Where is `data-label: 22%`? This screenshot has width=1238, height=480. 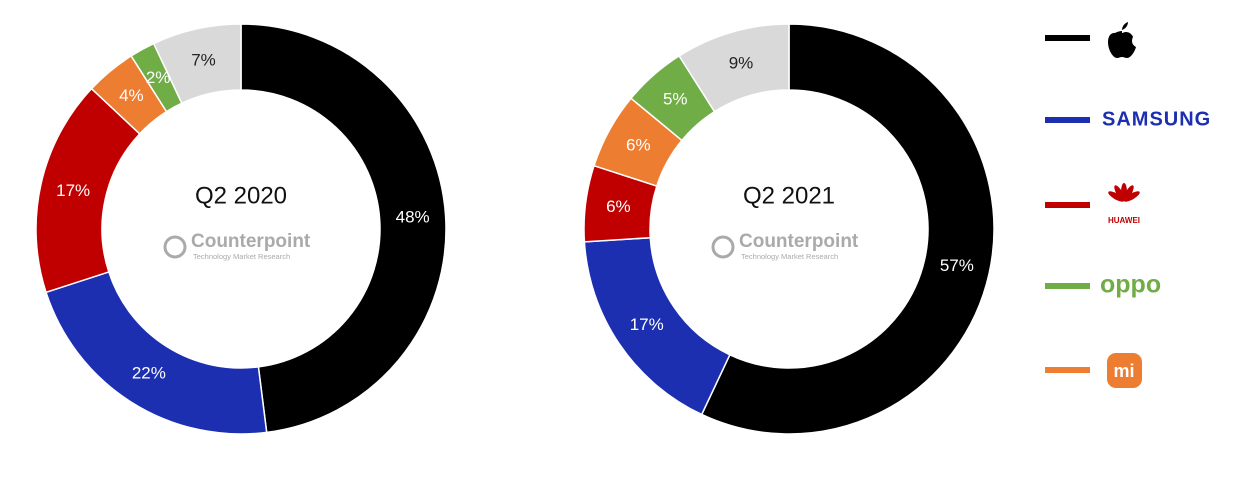
data-label: 22% is located at coordinates (149, 373).